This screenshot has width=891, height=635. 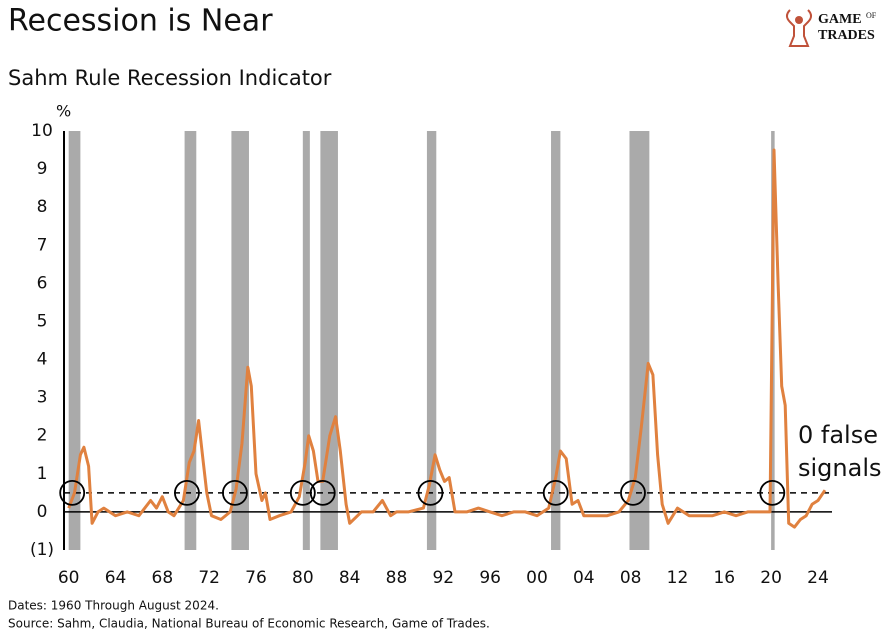 What do you see at coordinates (42, 398) in the screenshot?
I see `y-tick-label: 3` at bounding box center [42, 398].